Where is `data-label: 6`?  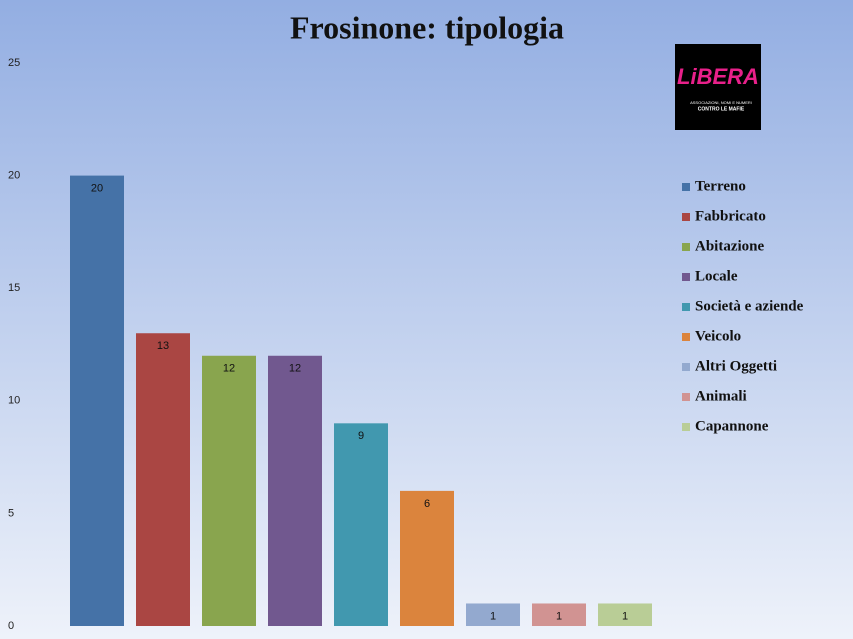
data-label: 6 is located at coordinates (427, 504).